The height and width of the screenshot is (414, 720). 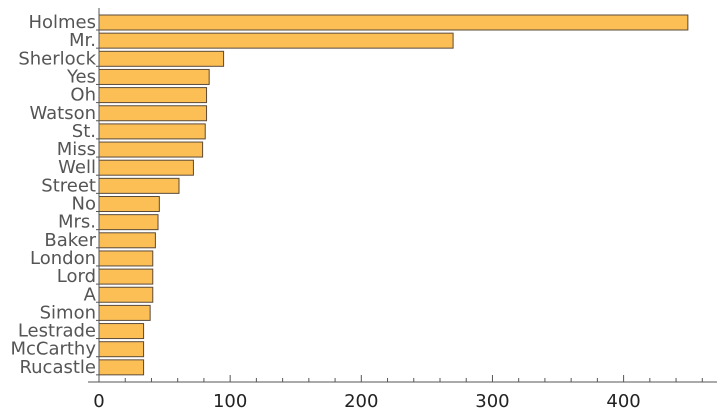 I want to click on x-tick-label: 100, so click(x=230, y=401).